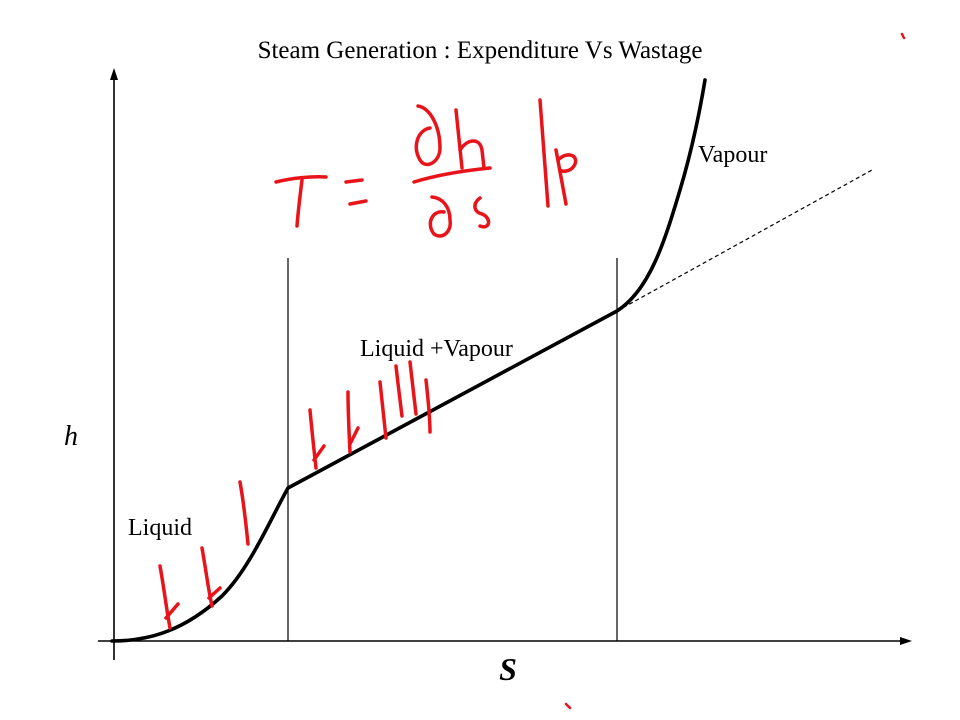 The height and width of the screenshot is (720, 960). I want to click on x-axis-label: S, so click(508, 669).